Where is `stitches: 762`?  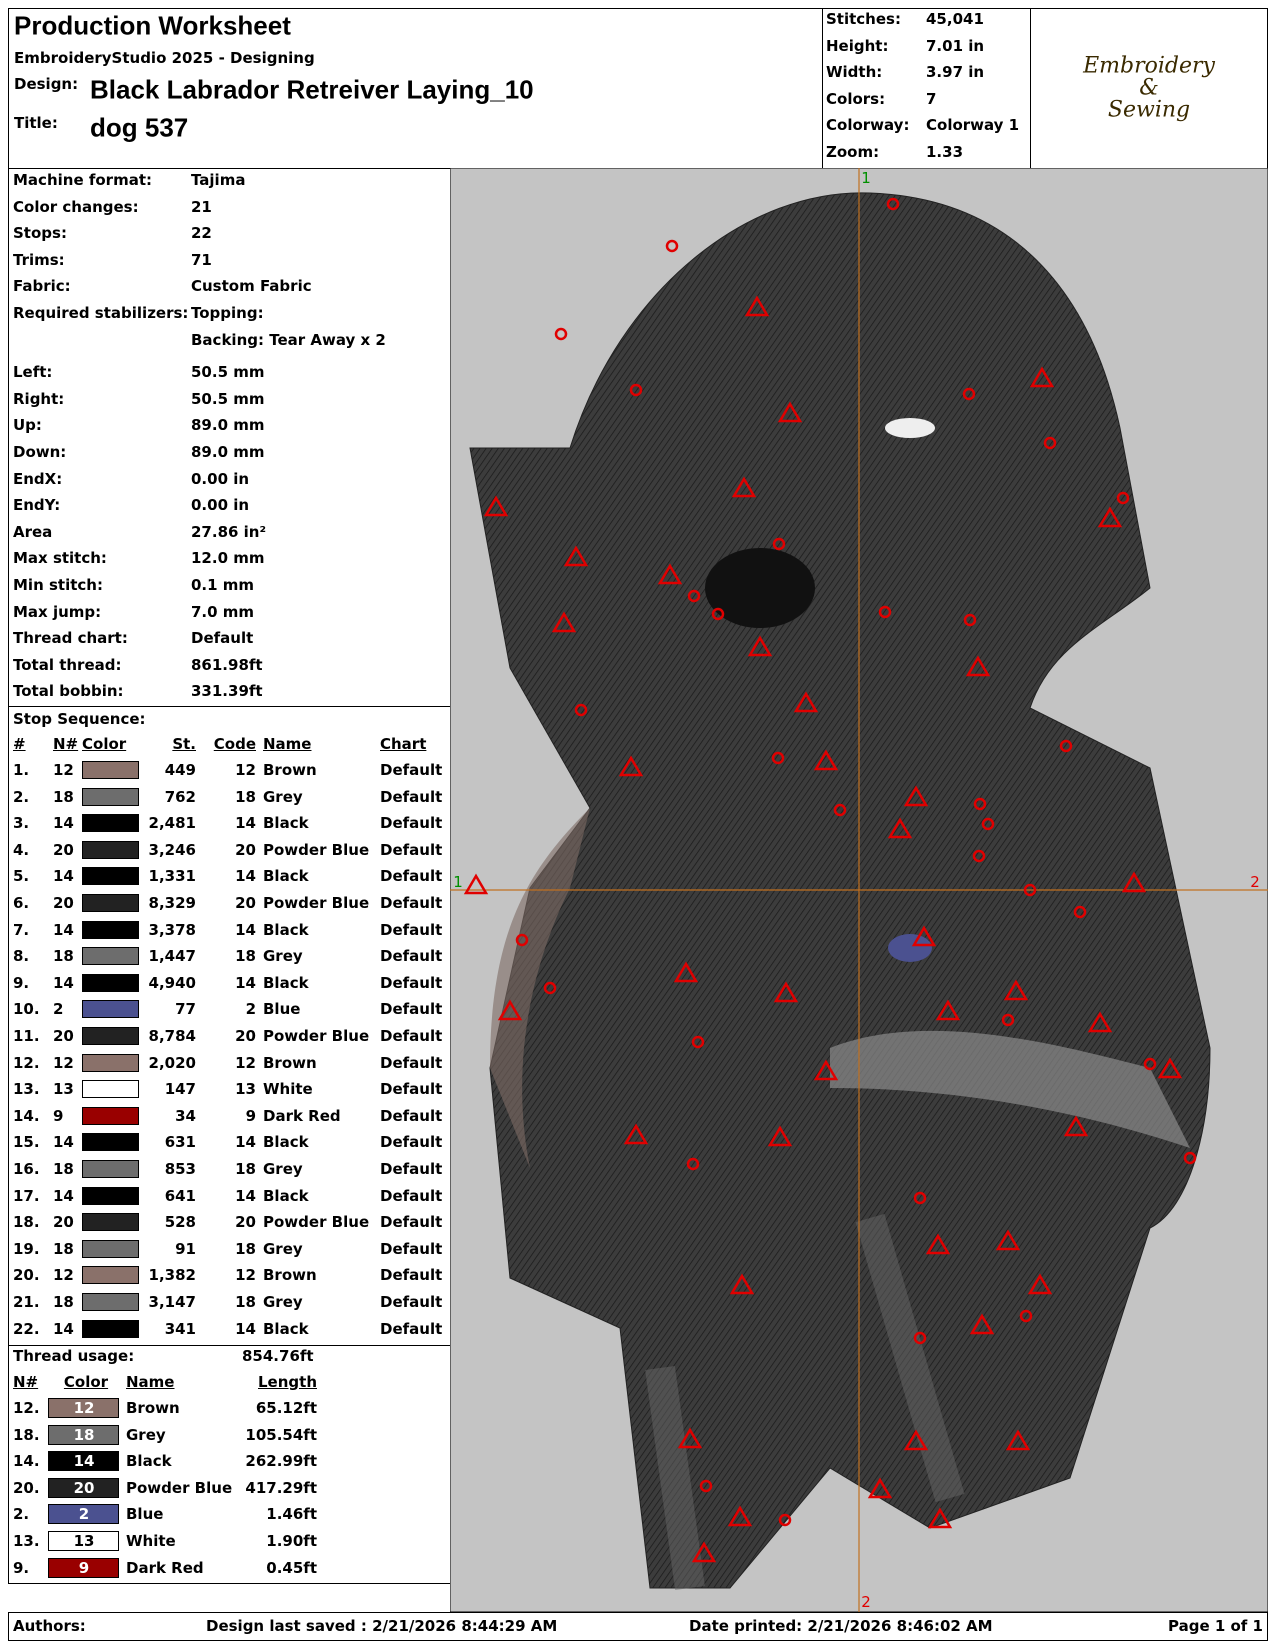 stitches: 762 is located at coordinates (180, 796).